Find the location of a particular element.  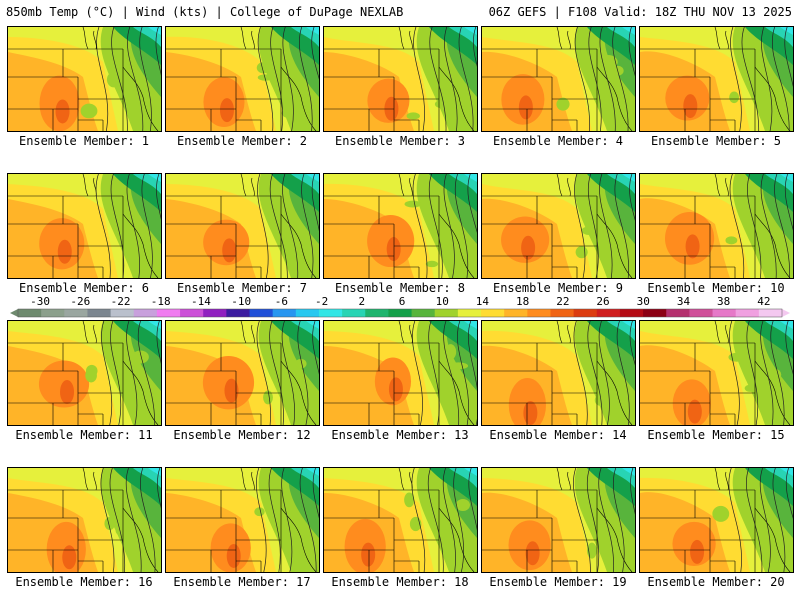

ensemble-member-label: Ensemble Member: 17 is located at coordinates (242, 582).